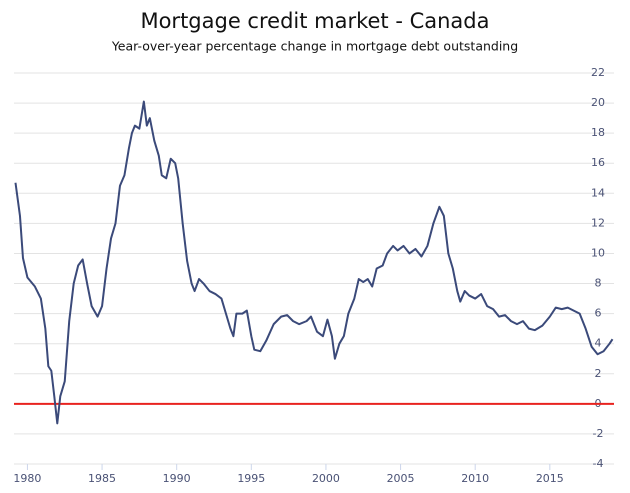 The image size is (630, 493). I want to click on y-tick-label: 8, so click(598, 283).